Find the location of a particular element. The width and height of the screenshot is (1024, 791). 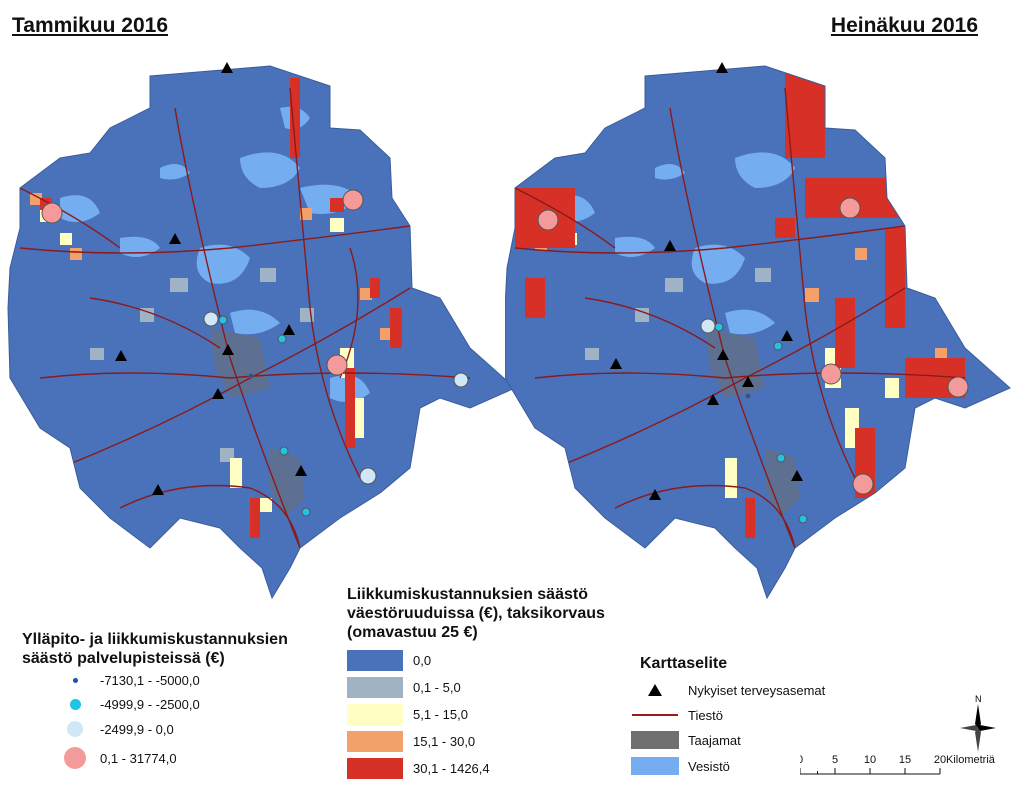

legend-label: -7130,1 - -5000,0 is located at coordinates (150, 680).